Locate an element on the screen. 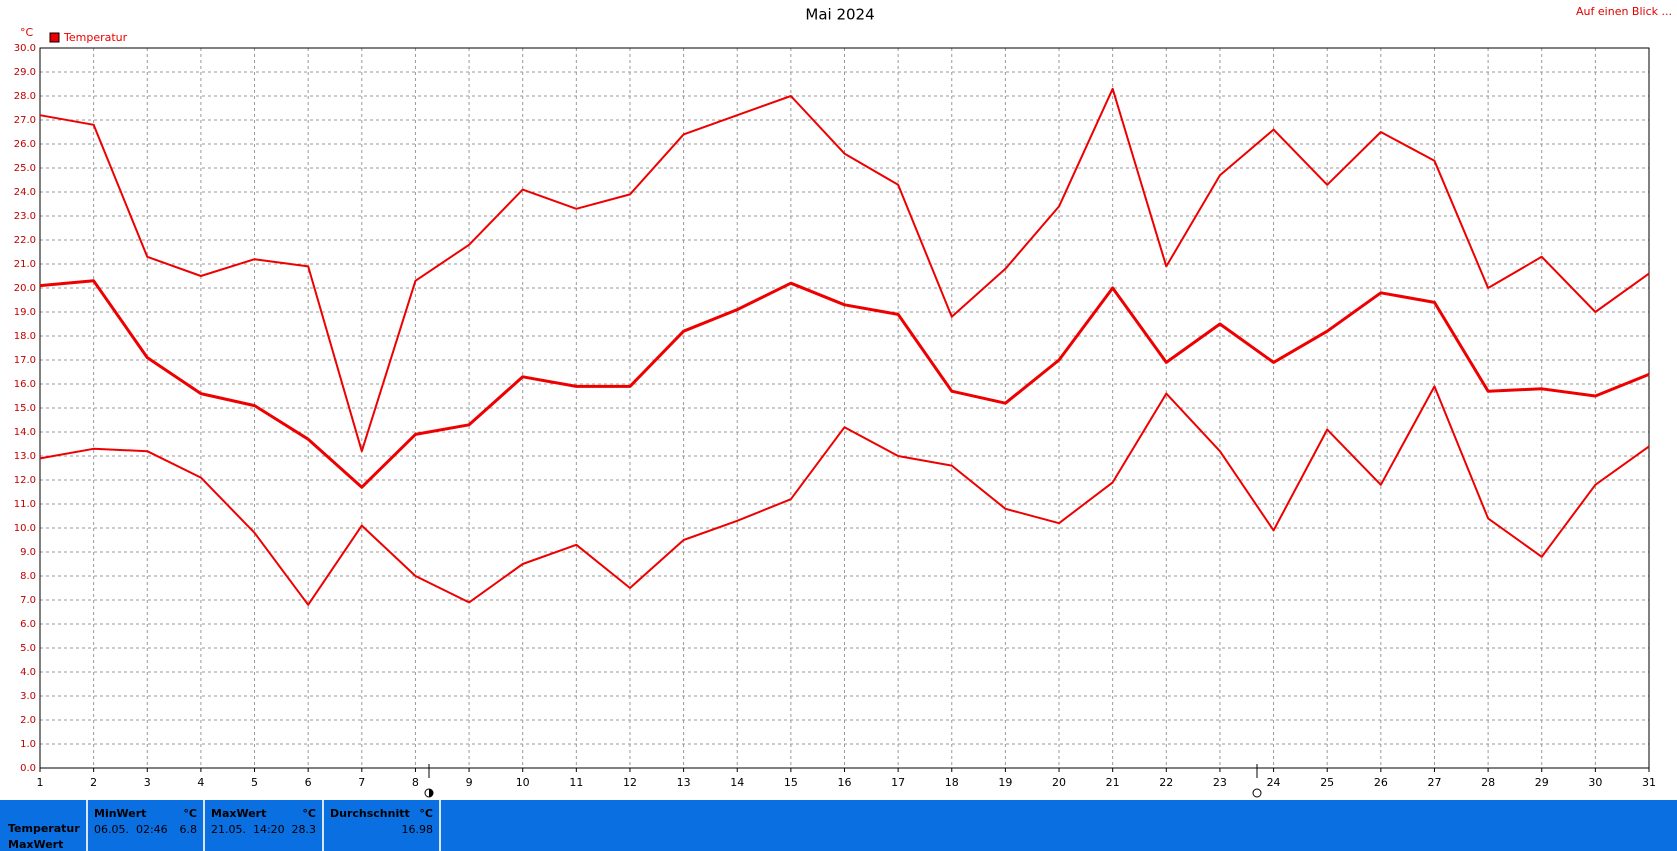 This screenshot has height=851, width=1677. moon-shade is located at coordinates (431, 793).